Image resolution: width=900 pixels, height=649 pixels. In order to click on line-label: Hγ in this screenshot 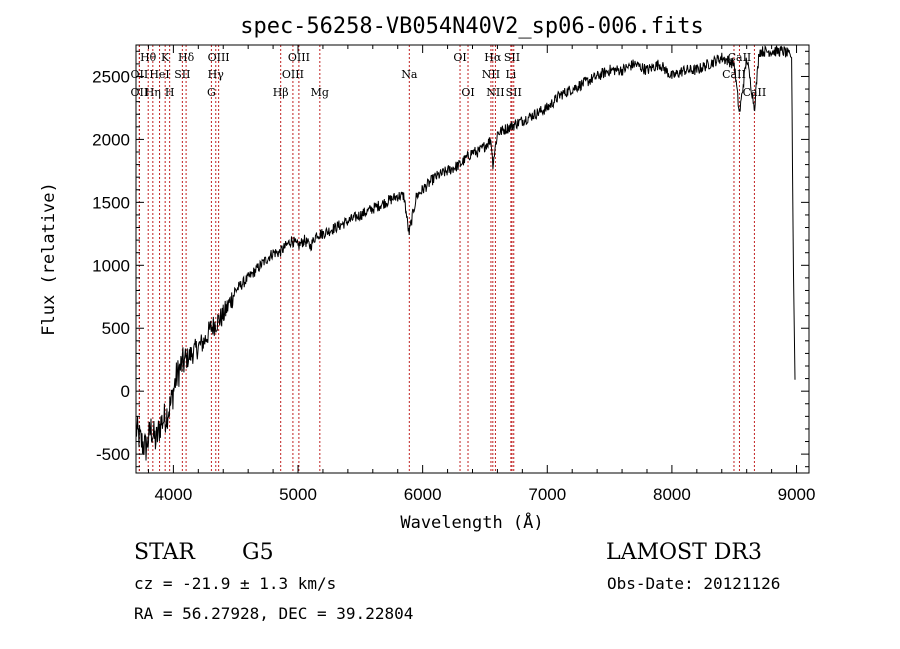, I will do `click(216, 74)`.